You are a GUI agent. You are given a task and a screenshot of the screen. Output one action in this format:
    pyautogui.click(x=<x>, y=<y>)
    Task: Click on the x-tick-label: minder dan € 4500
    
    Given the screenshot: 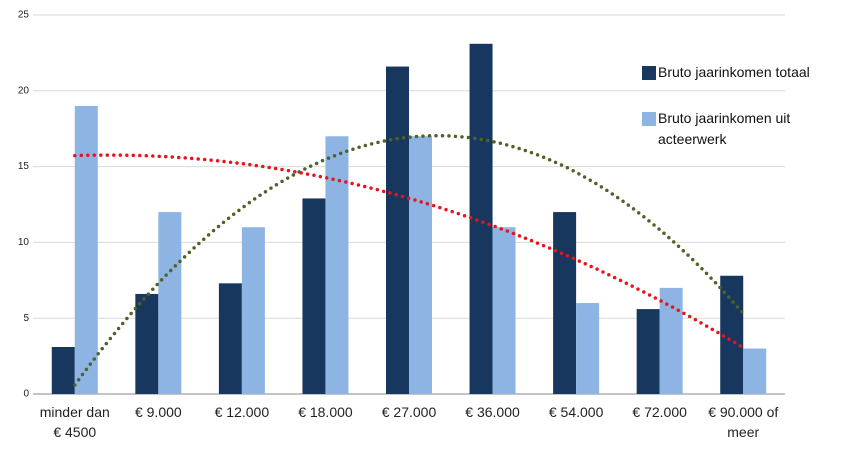 What is the action you would take?
    pyautogui.click(x=74, y=422)
    